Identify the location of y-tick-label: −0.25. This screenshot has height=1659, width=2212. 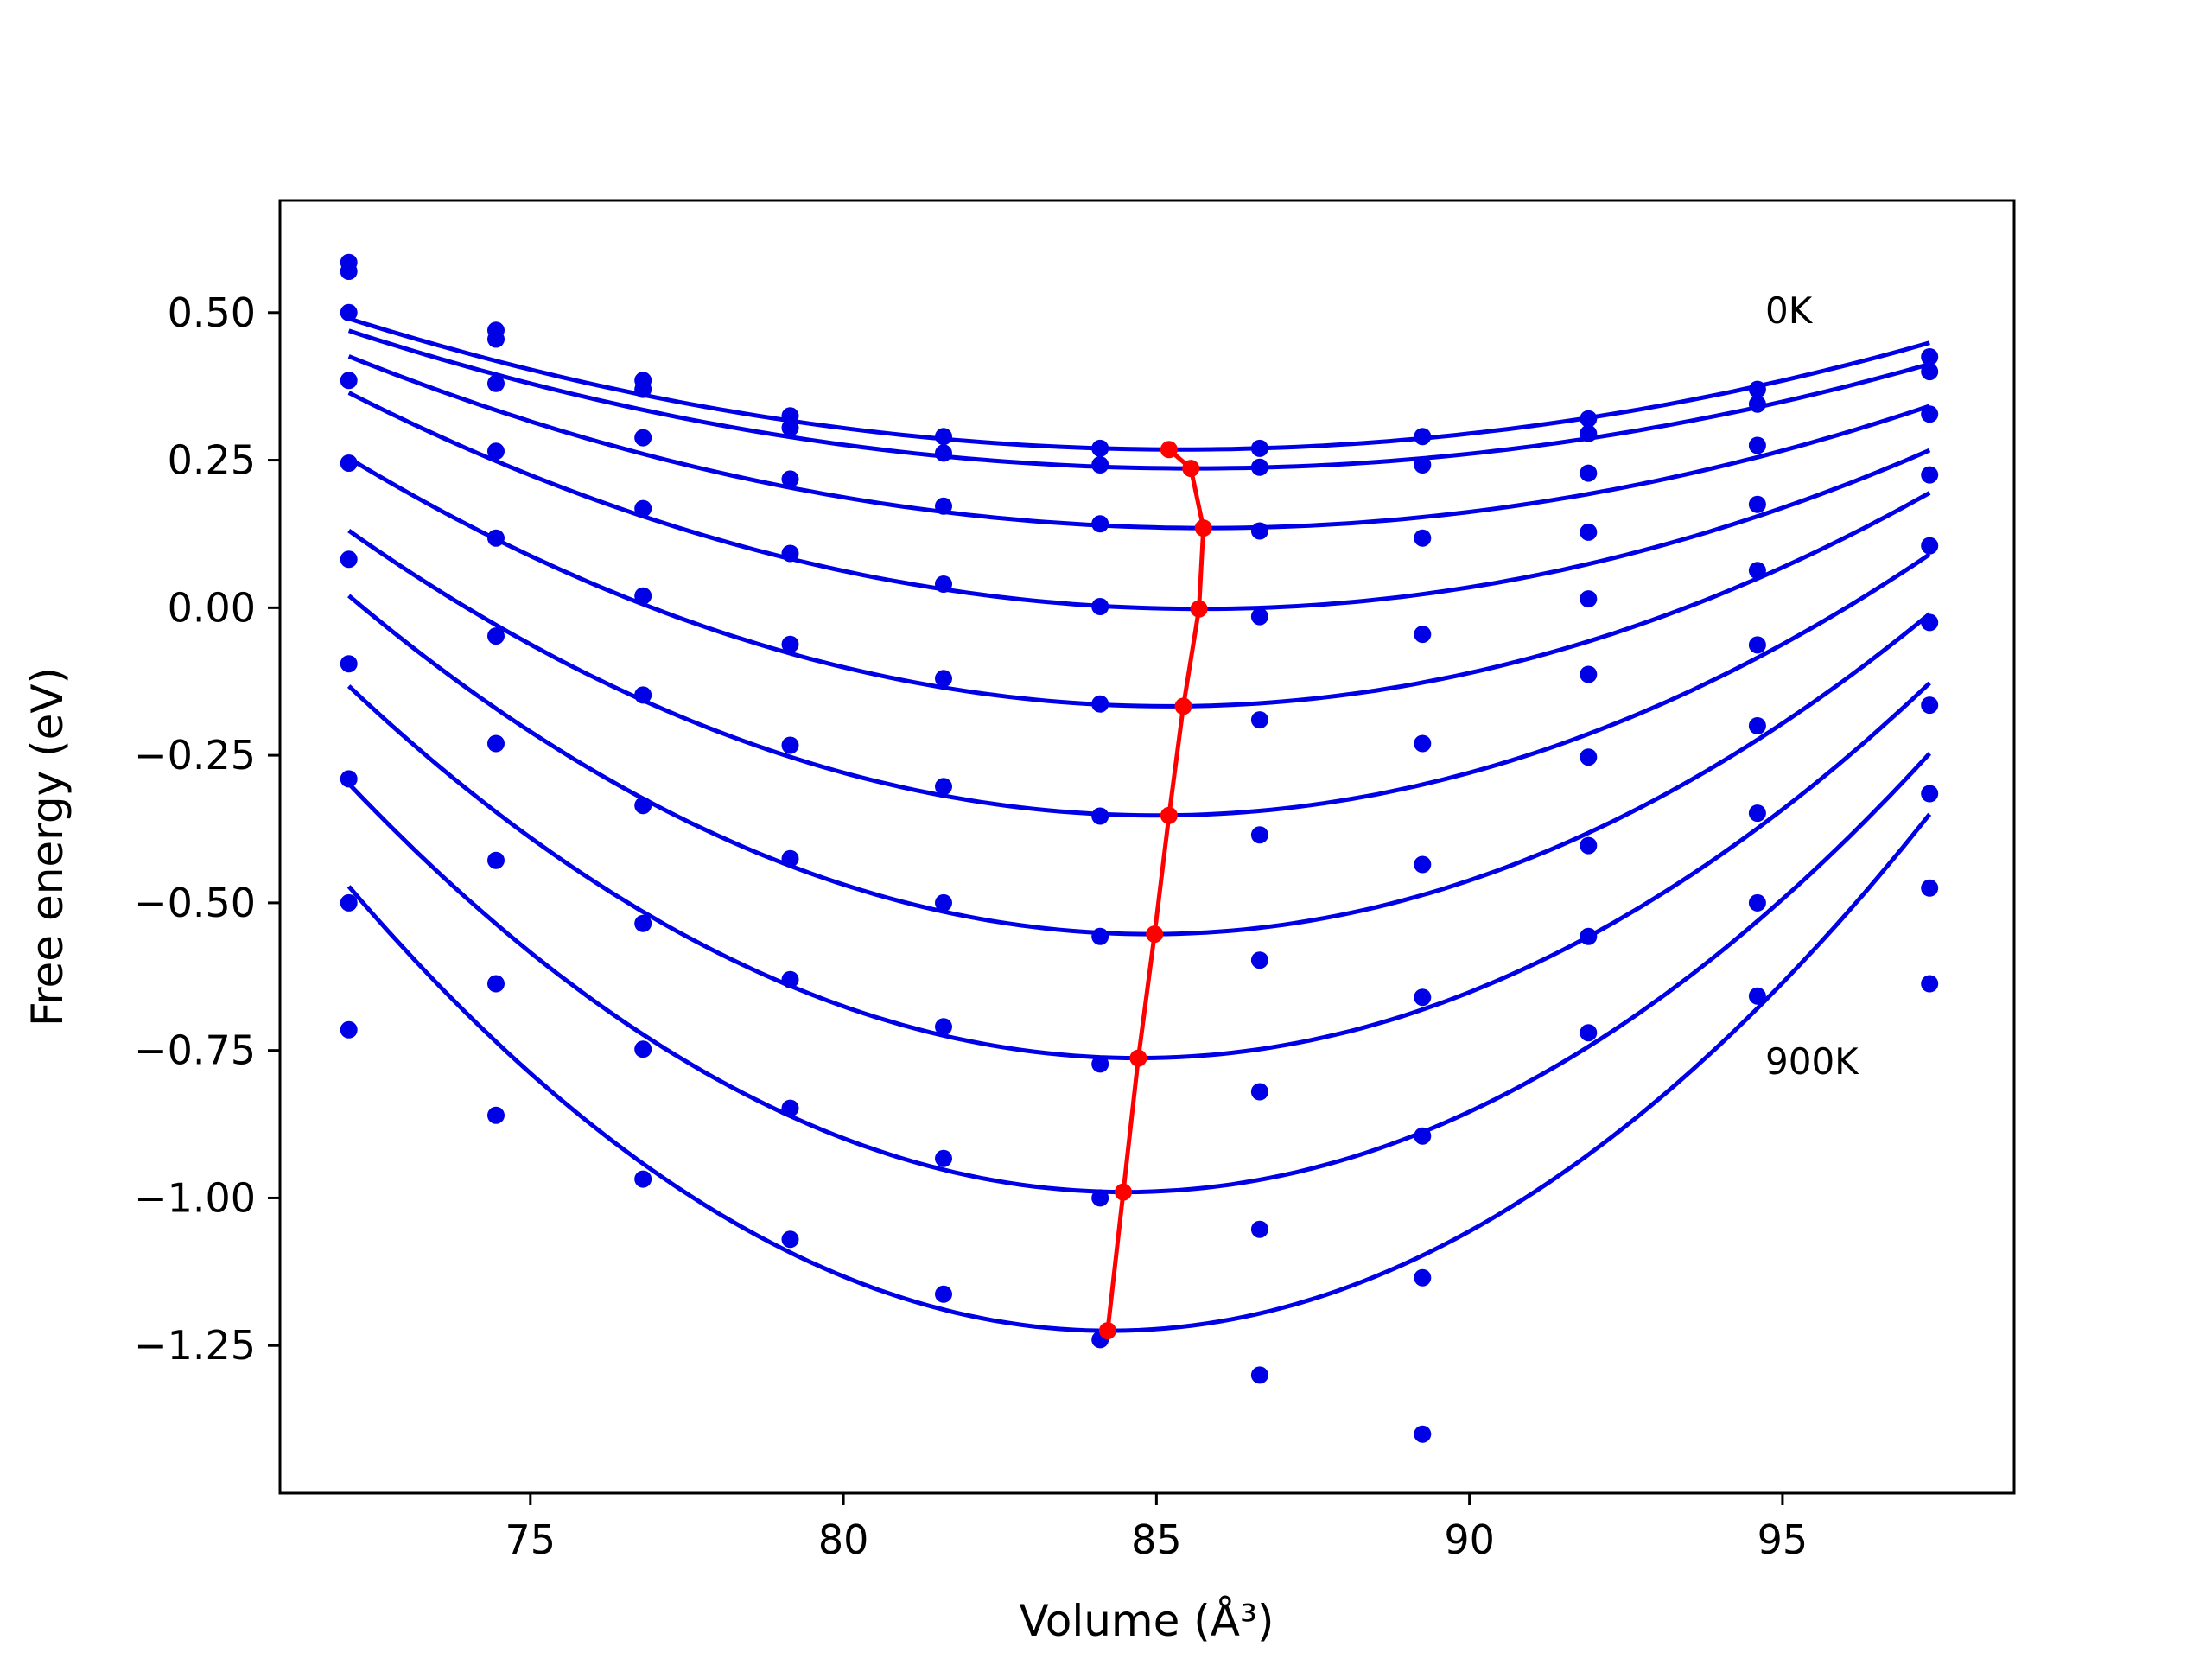
(195, 755).